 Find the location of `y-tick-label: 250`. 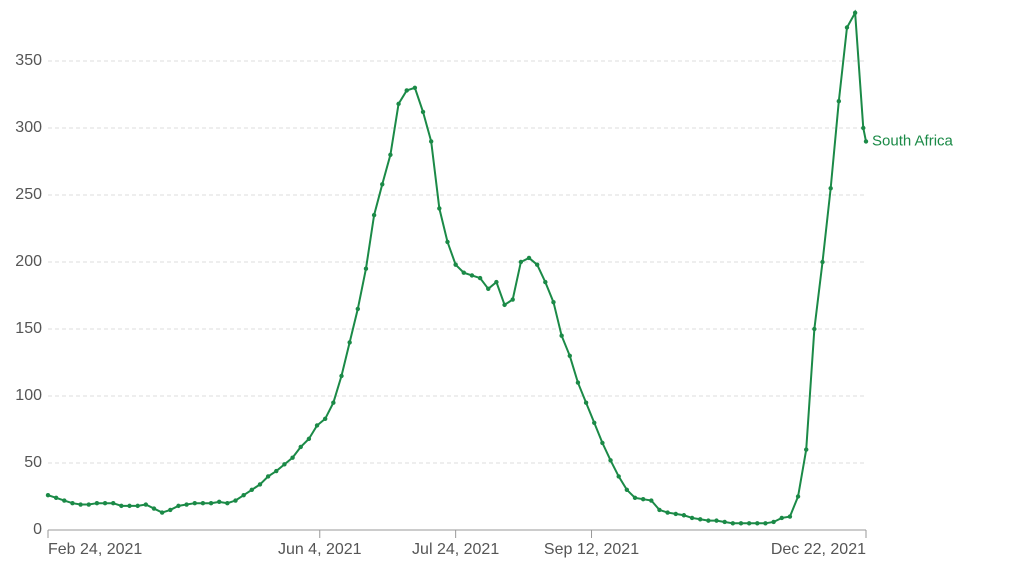

y-tick-label: 250 is located at coordinates (28, 194).